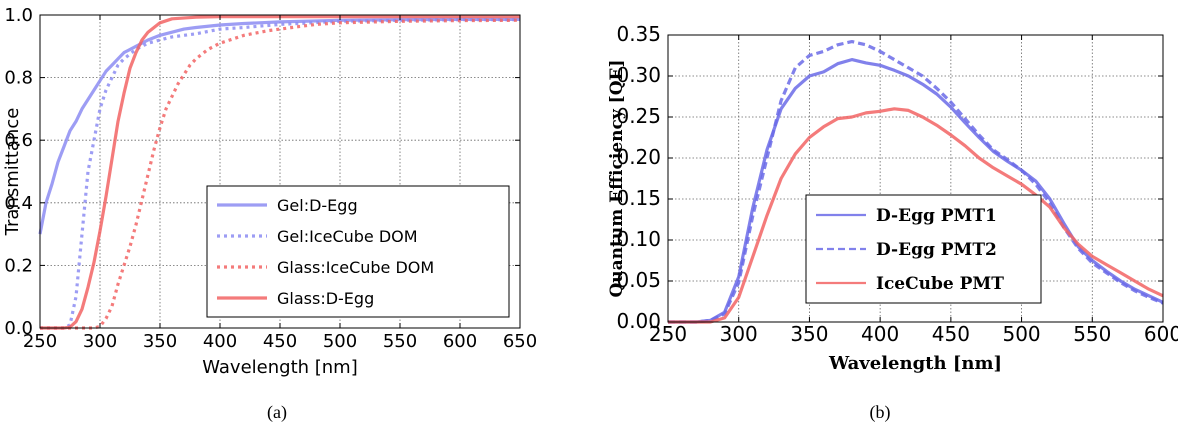 The height and width of the screenshot is (428, 1178). What do you see at coordinates (18, 15) in the screenshot?
I see `y-tick-label: 1.0` at bounding box center [18, 15].